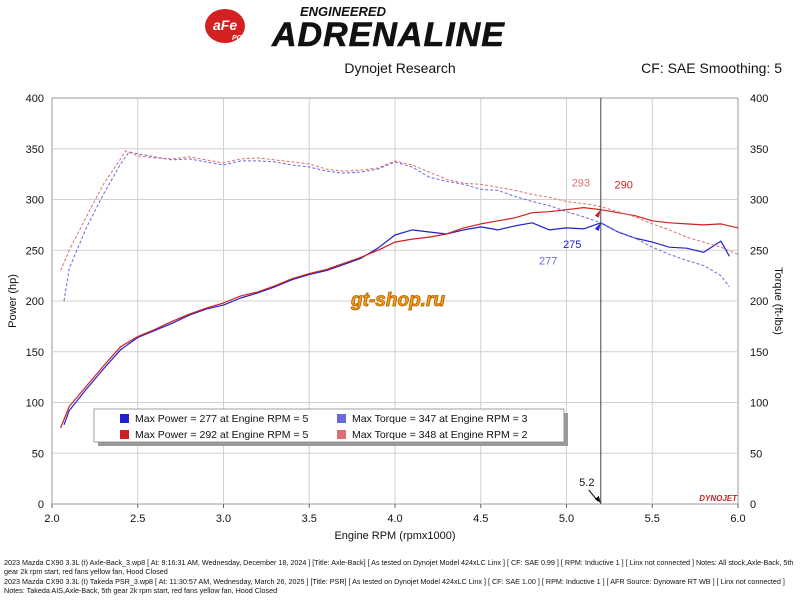 The image size is (800, 600). What do you see at coordinates (222, 419) in the screenshot?
I see `legend-item-p1: Max Power = 277 at Engine RPM = 5` at bounding box center [222, 419].